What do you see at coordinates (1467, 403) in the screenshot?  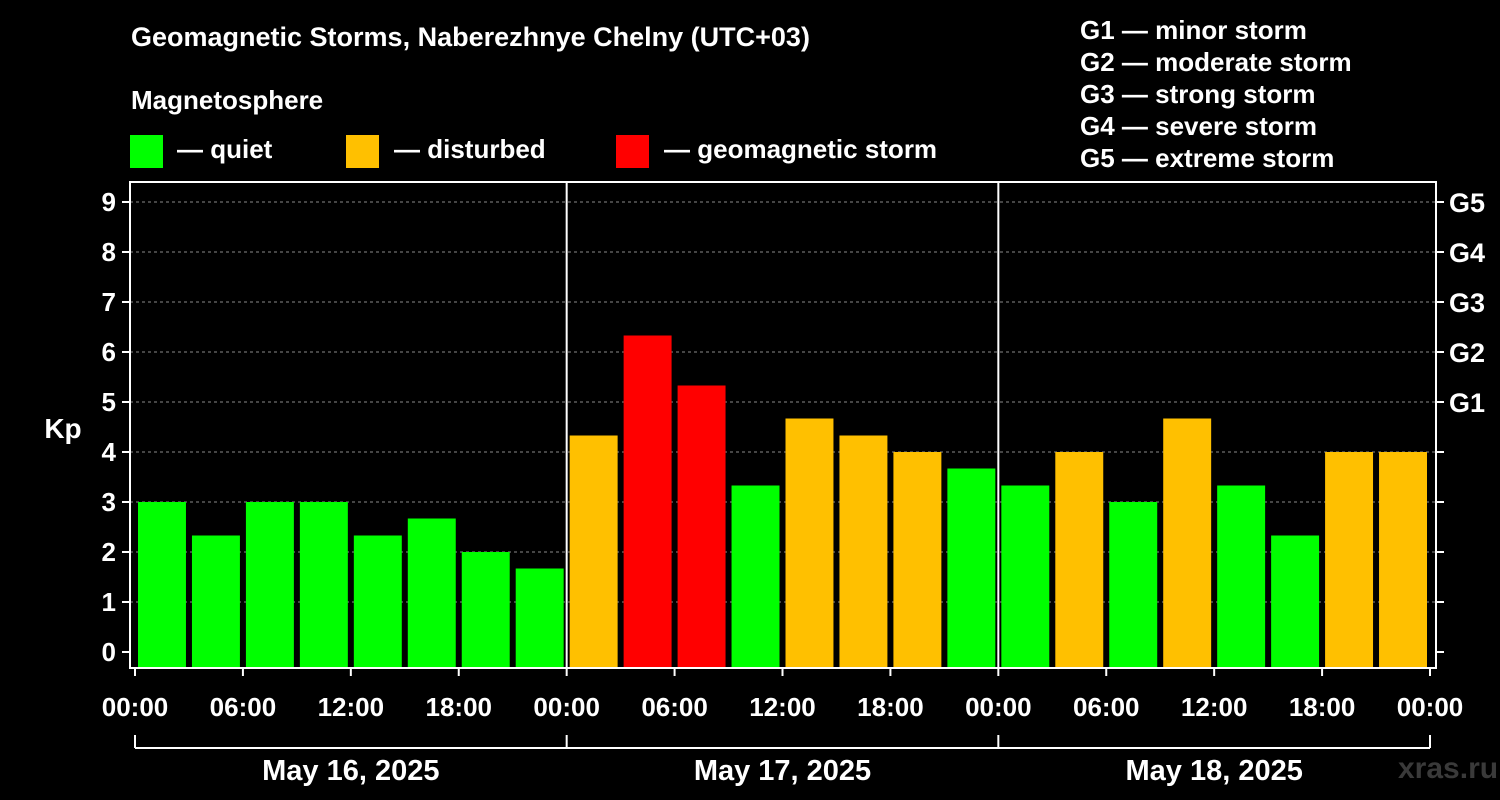 I see `g-level-label: G1` at bounding box center [1467, 403].